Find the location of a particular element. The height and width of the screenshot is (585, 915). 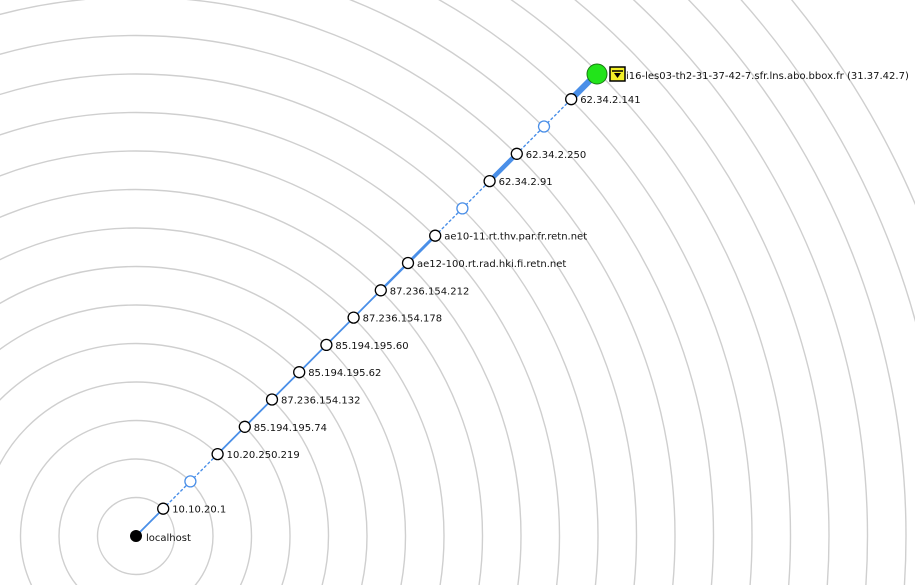

hop-label: 87.236.154.132 is located at coordinates (321, 401).